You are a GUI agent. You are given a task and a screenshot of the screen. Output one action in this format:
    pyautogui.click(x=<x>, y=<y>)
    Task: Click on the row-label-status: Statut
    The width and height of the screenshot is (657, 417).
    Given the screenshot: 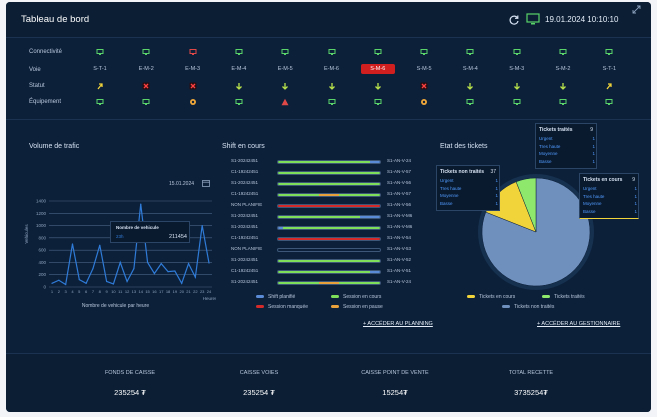 What is the action you would take?
    pyautogui.click(x=37, y=86)
    